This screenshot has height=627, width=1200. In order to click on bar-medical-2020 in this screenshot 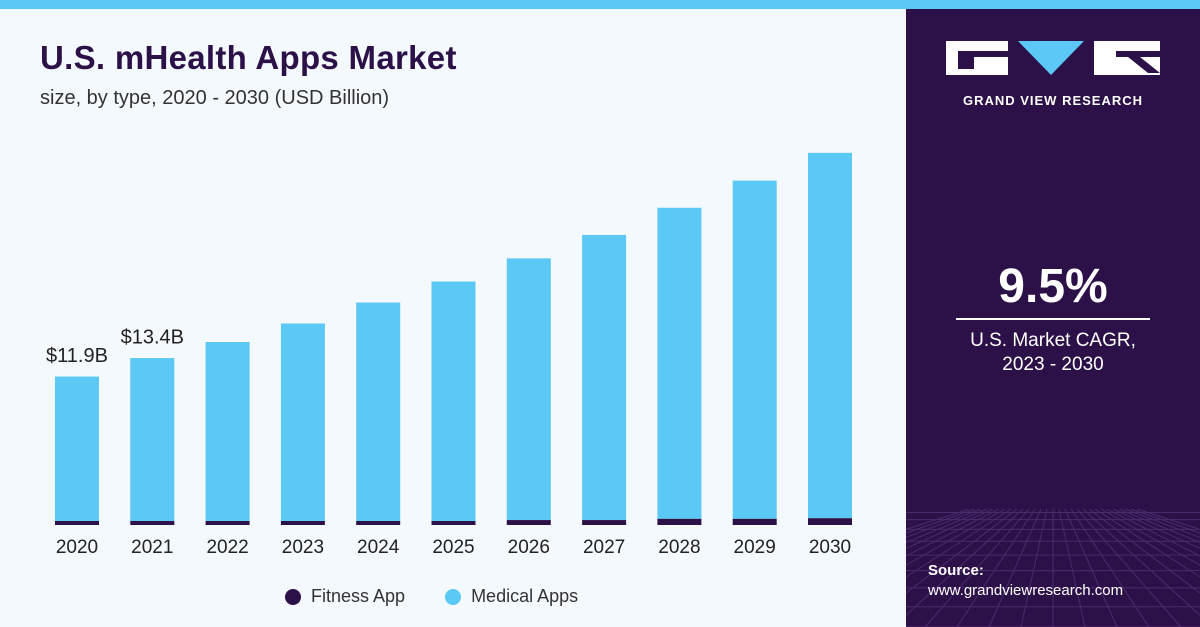, I will do `click(77, 448)`.